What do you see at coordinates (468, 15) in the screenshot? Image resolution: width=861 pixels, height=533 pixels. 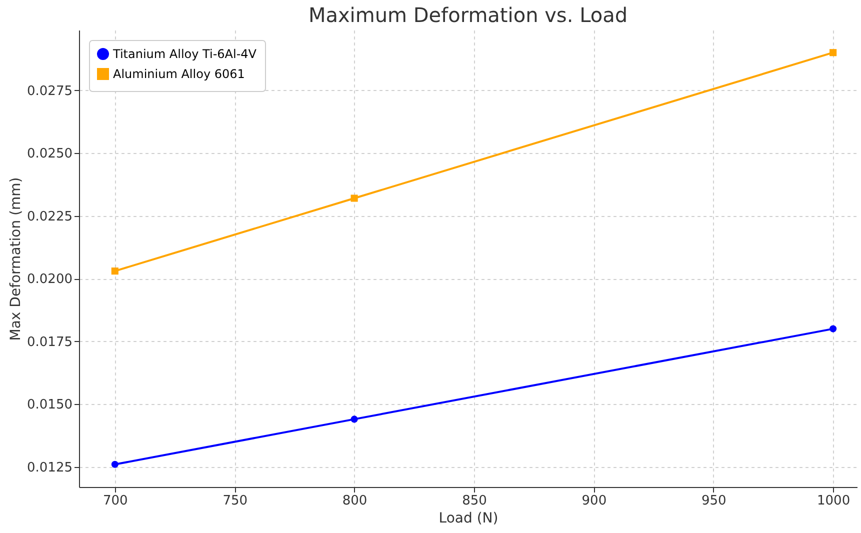 I see `chart-title: Maximum Deformation vs. Load` at bounding box center [468, 15].